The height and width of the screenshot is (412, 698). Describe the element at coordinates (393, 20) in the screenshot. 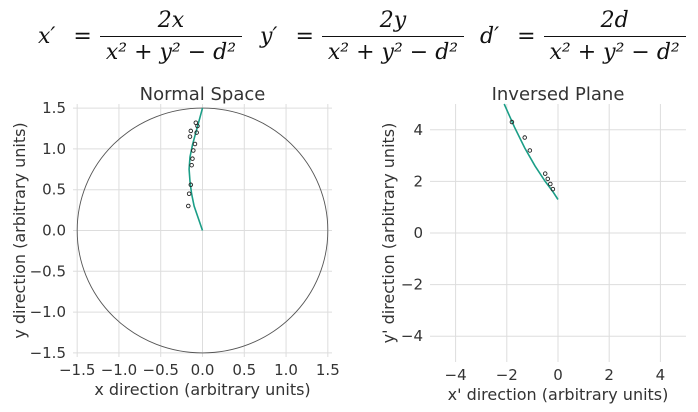

I see `fraction-numerator: 2y` at that location.